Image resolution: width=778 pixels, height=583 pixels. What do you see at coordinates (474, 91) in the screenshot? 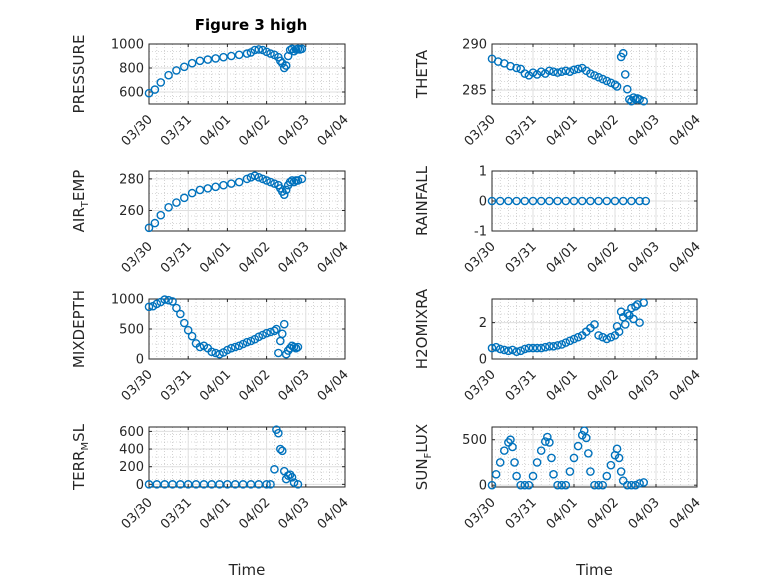
I see `y-tick-label: 285` at bounding box center [474, 91].